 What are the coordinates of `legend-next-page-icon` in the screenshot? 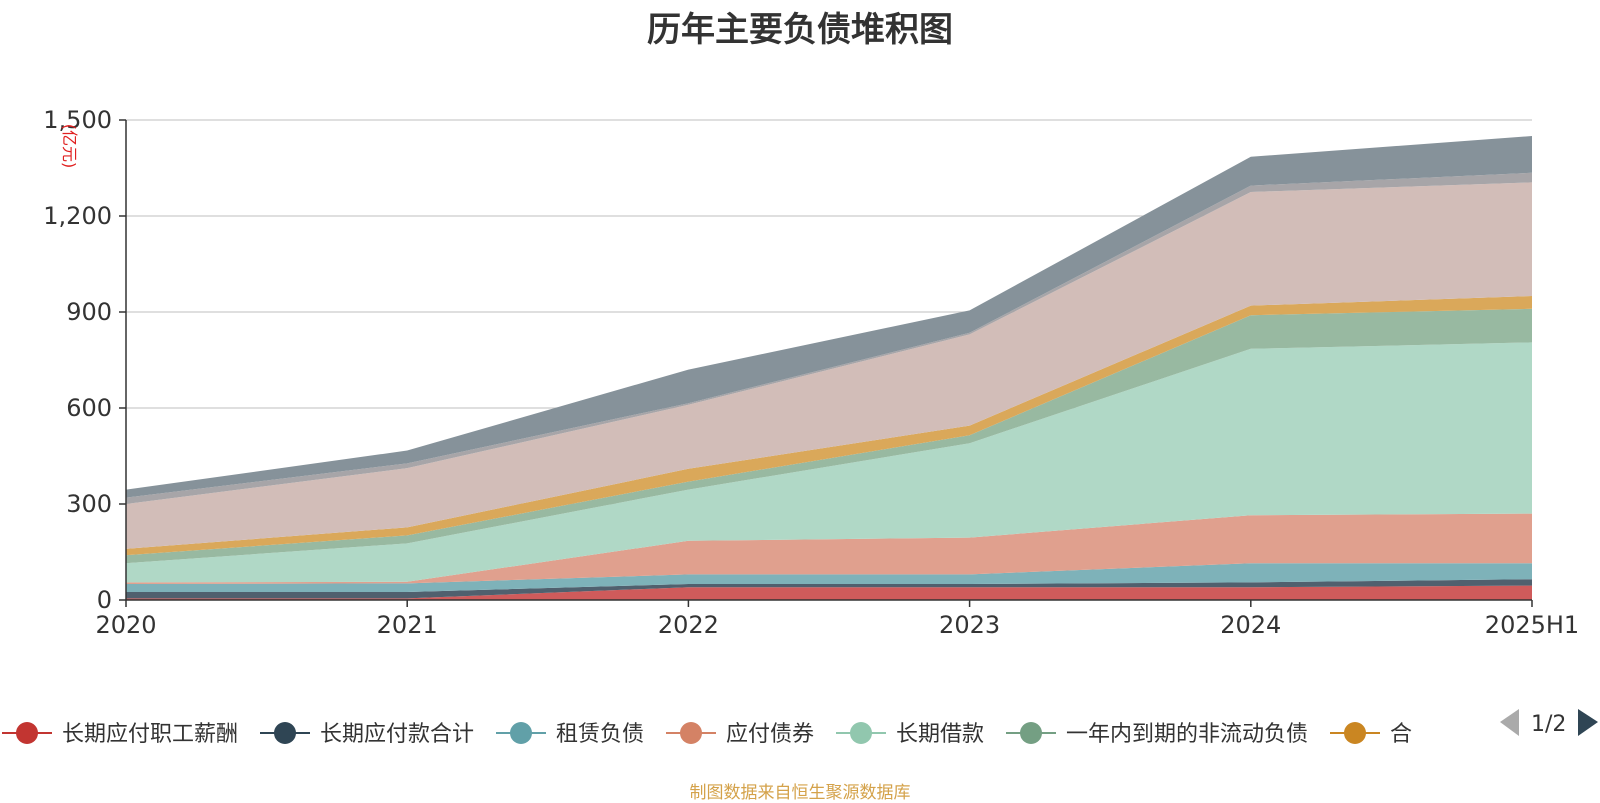 It's located at (1588, 722).